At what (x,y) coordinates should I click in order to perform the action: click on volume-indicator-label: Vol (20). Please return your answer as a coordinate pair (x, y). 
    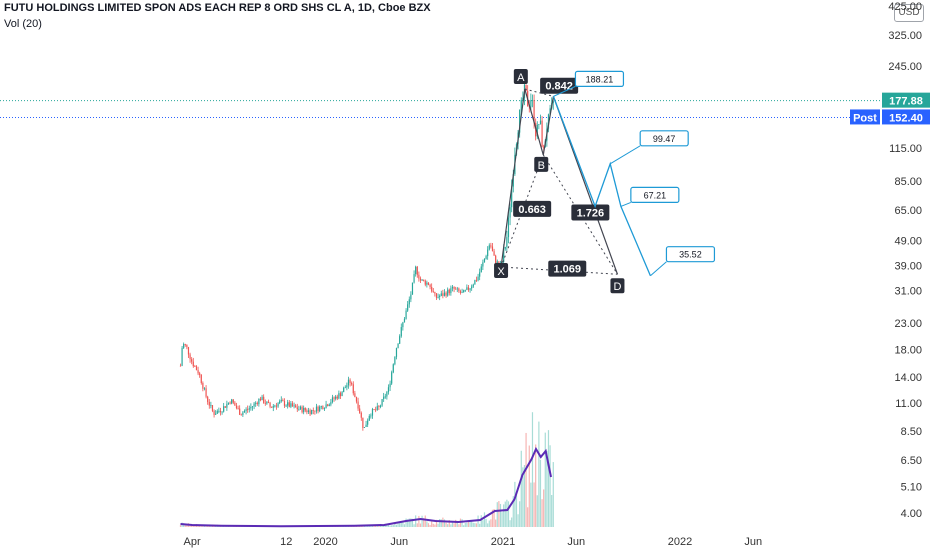
    Looking at the image, I should click on (23, 24).